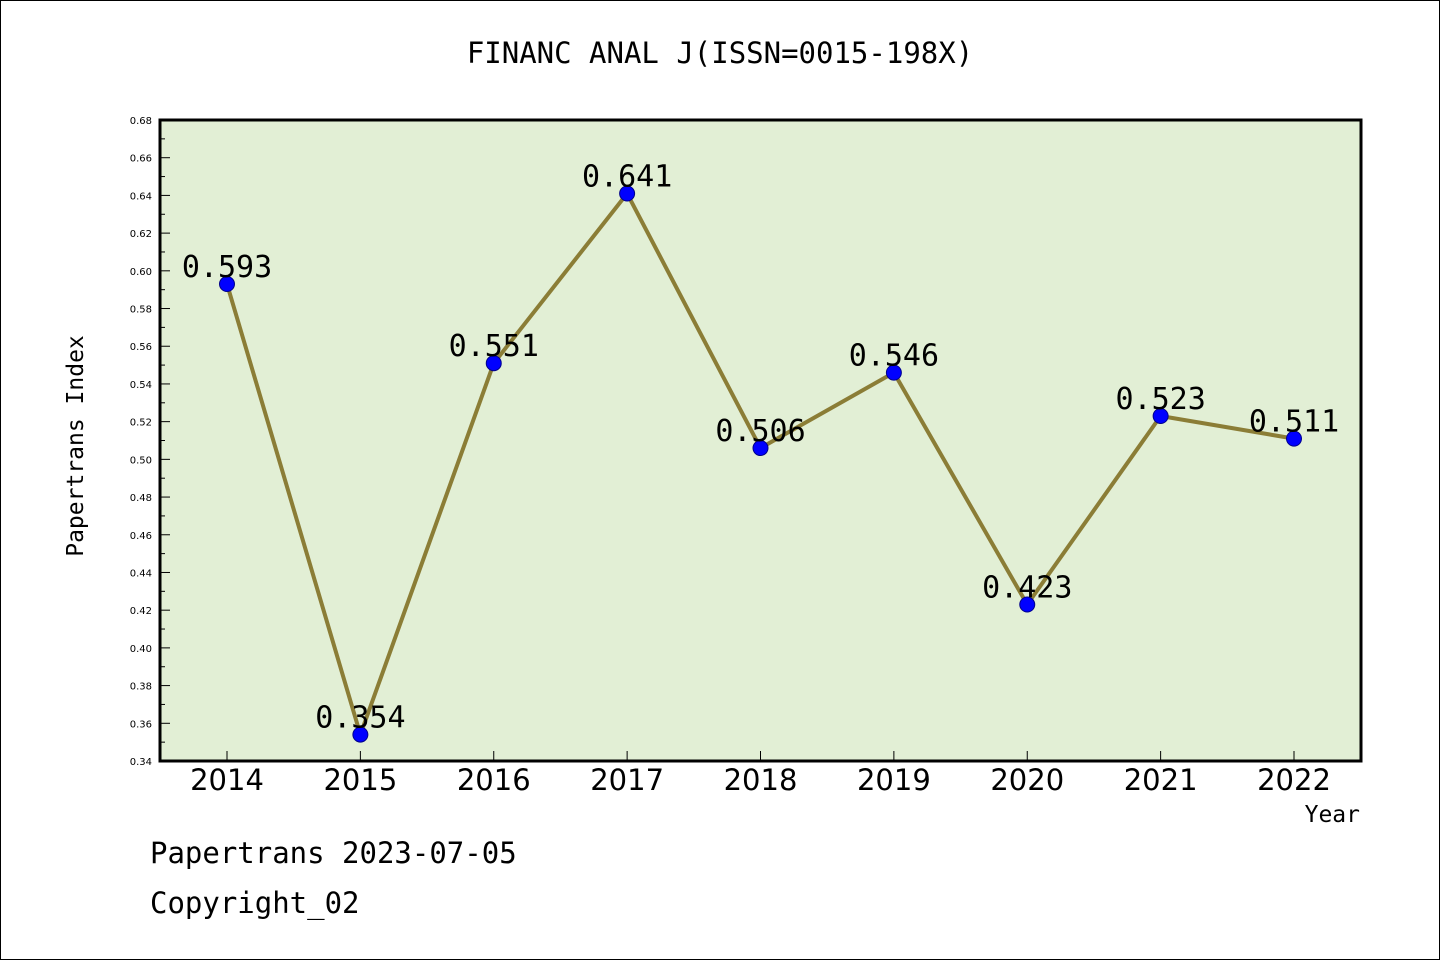 The height and width of the screenshot is (960, 1440). Describe the element at coordinates (227, 780) in the screenshot. I see `x-tick-label: 2014` at that location.